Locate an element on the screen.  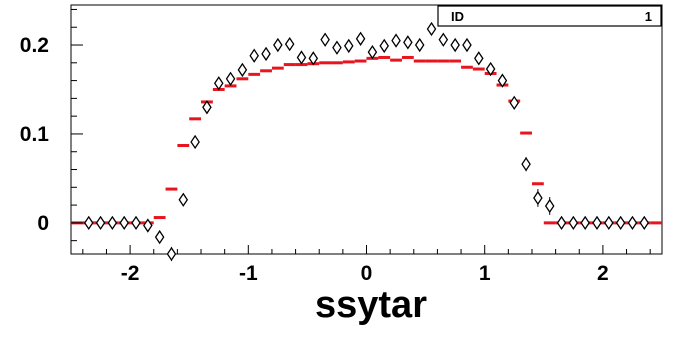
x-axis: -2 -1 0 1 2 is located at coordinates (366, 265).